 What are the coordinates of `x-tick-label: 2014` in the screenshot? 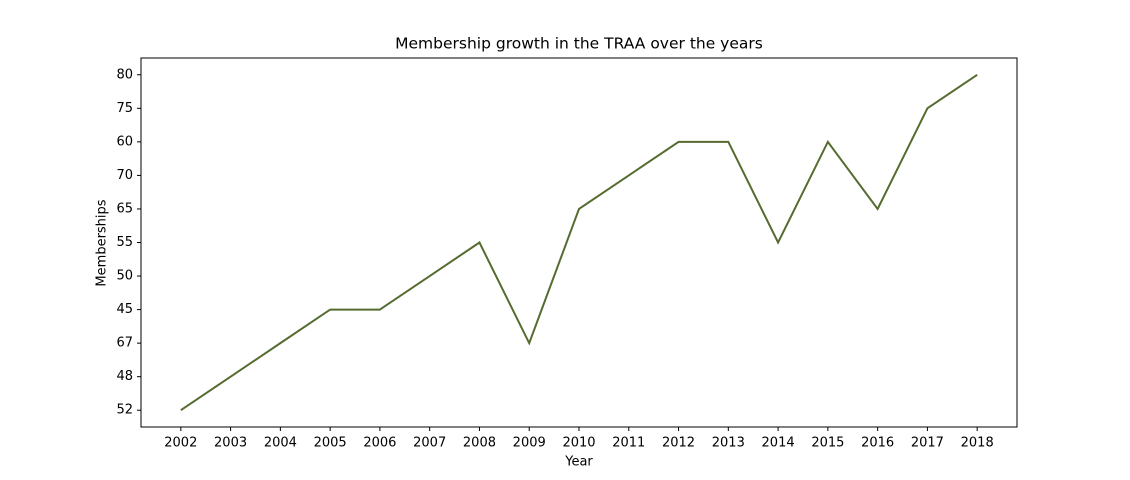 It's located at (778, 443).